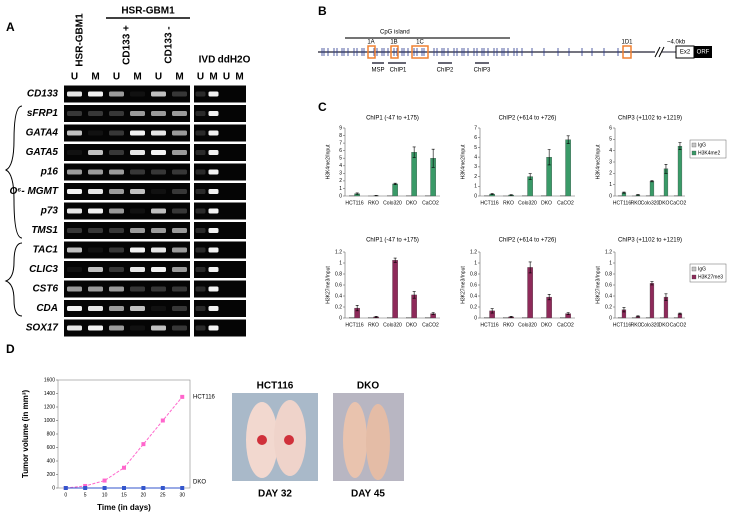  Describe the element at coordinates (411, 325) in the screenshot. I see `x-tick-label: DKO` at that location.